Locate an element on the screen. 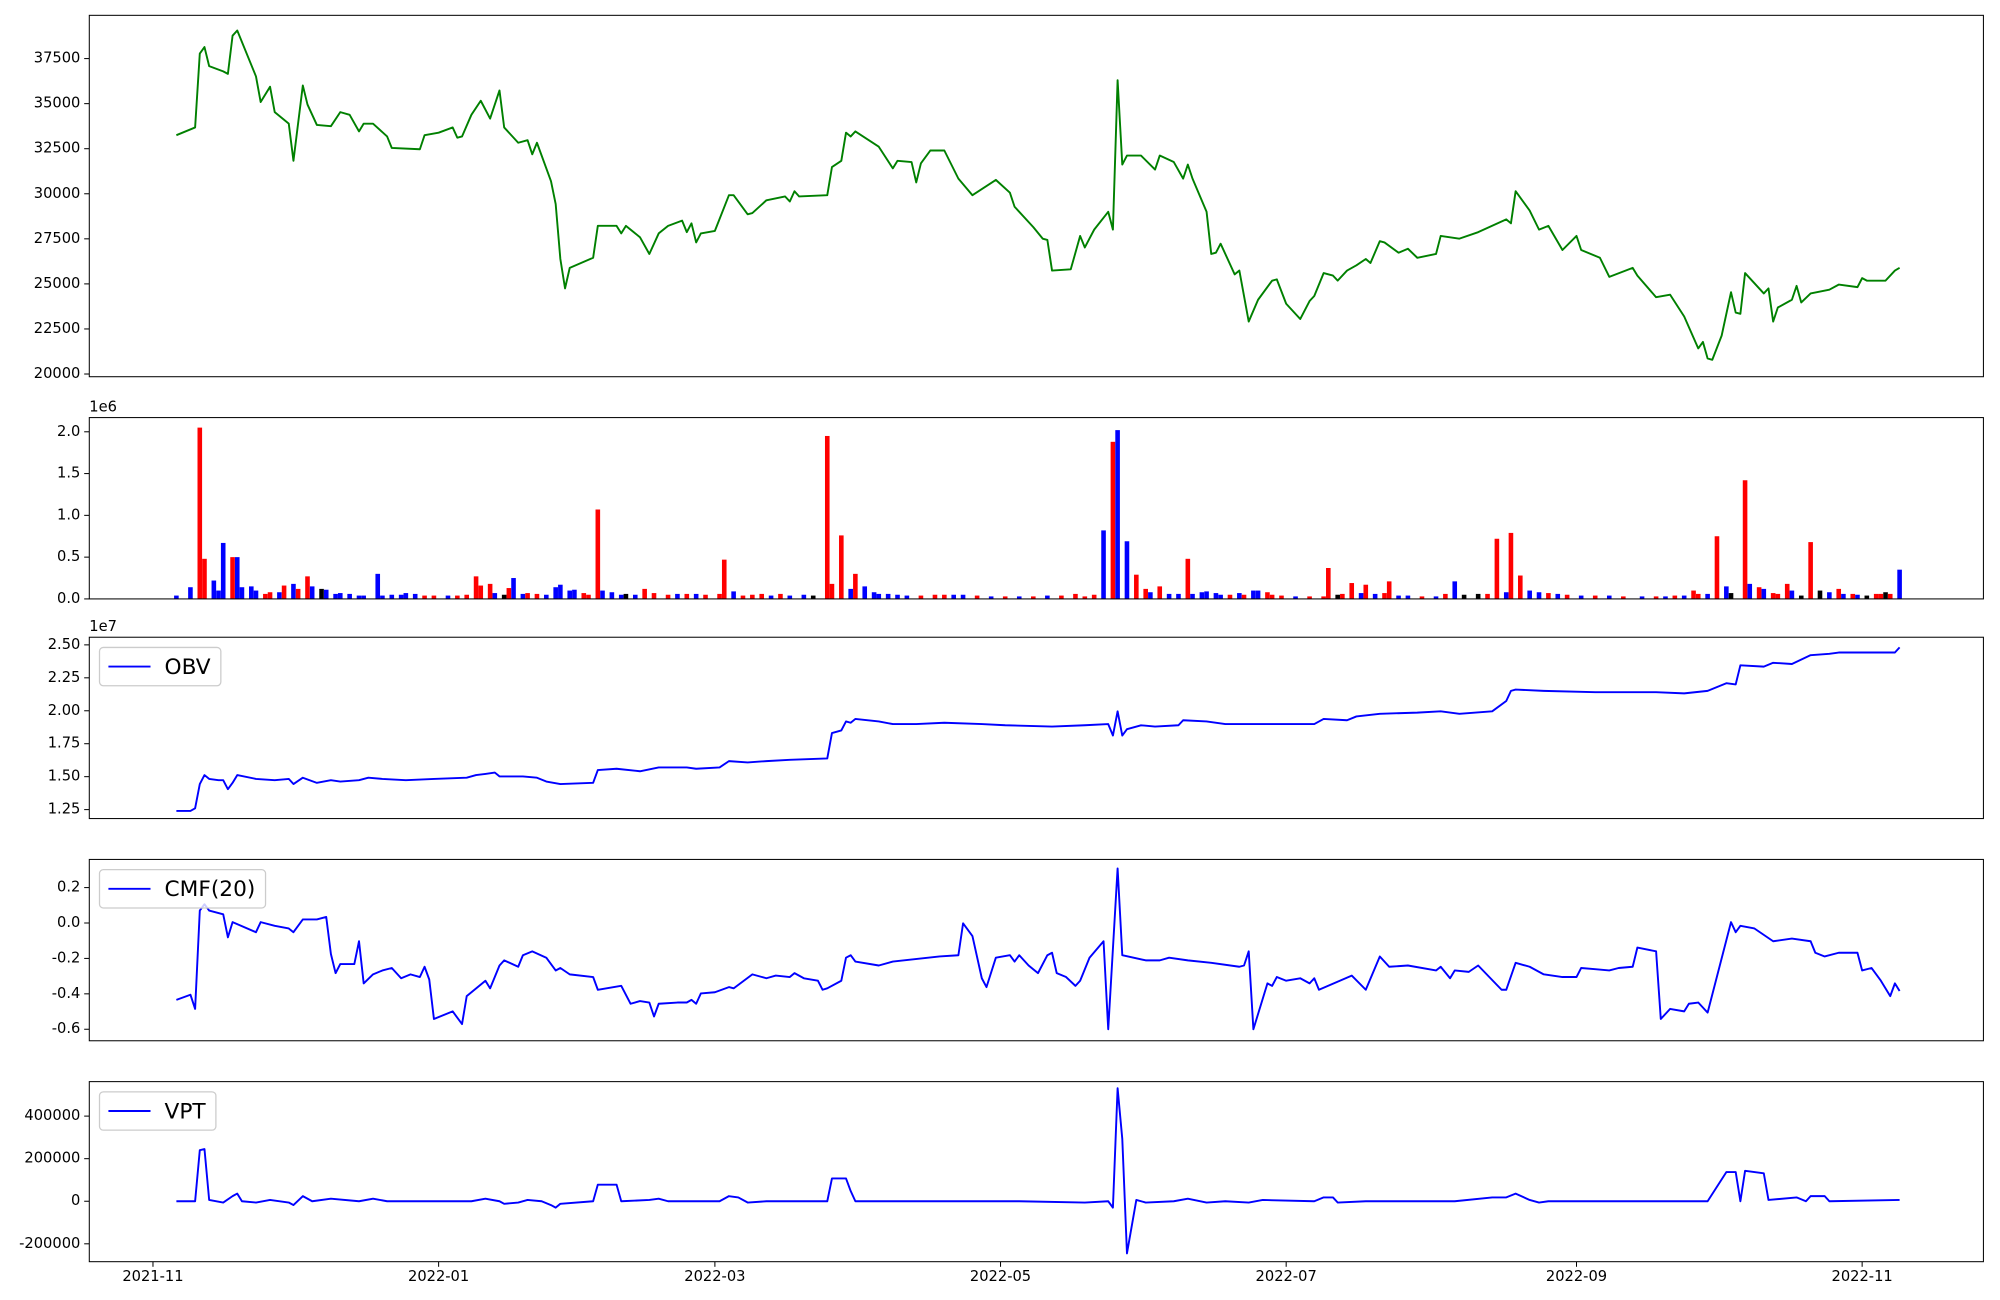  x-tick-label: 2022-11 is located at coordinates (1862, 1276).